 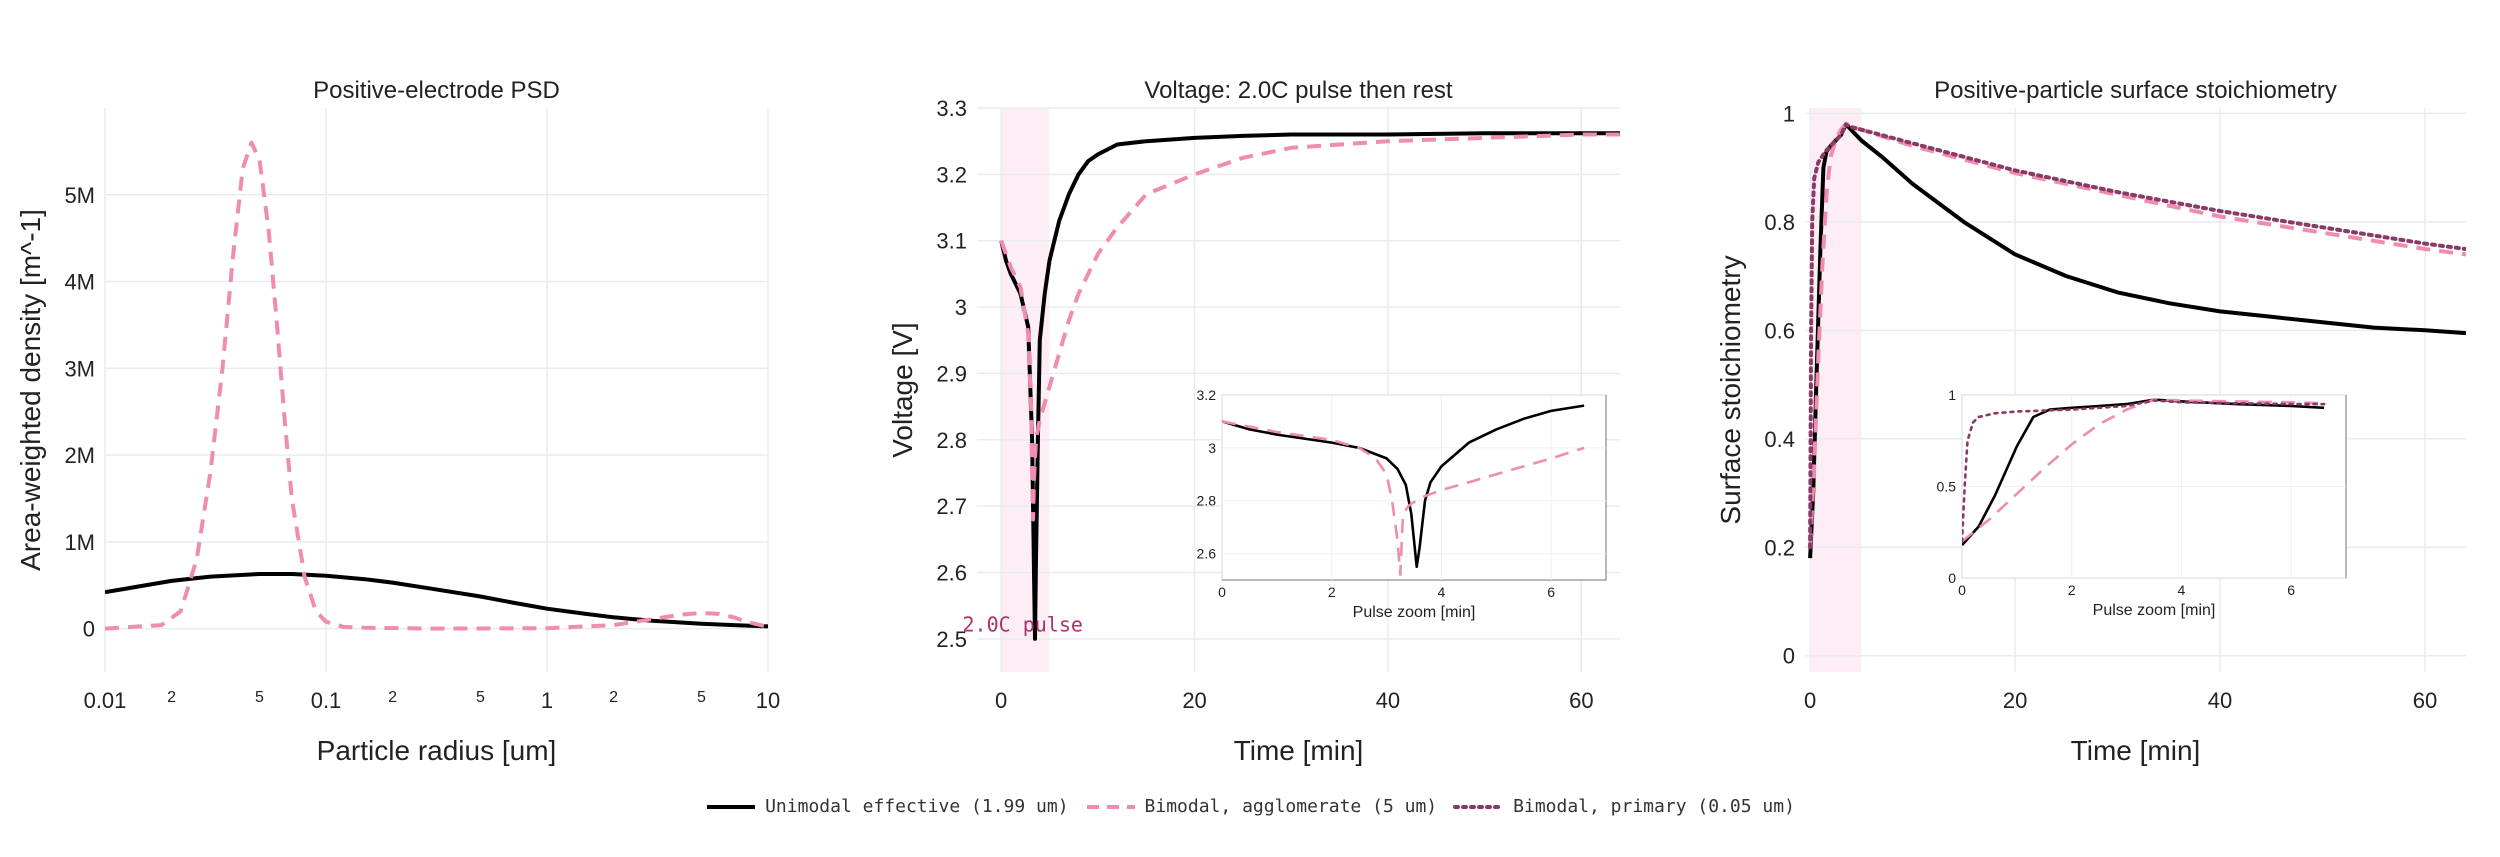 What do you see at coordinates (1022, 625) in the screenshot?
I see `pulse-annotation: 2.0C pulse` at bounding box center [1022, 625].